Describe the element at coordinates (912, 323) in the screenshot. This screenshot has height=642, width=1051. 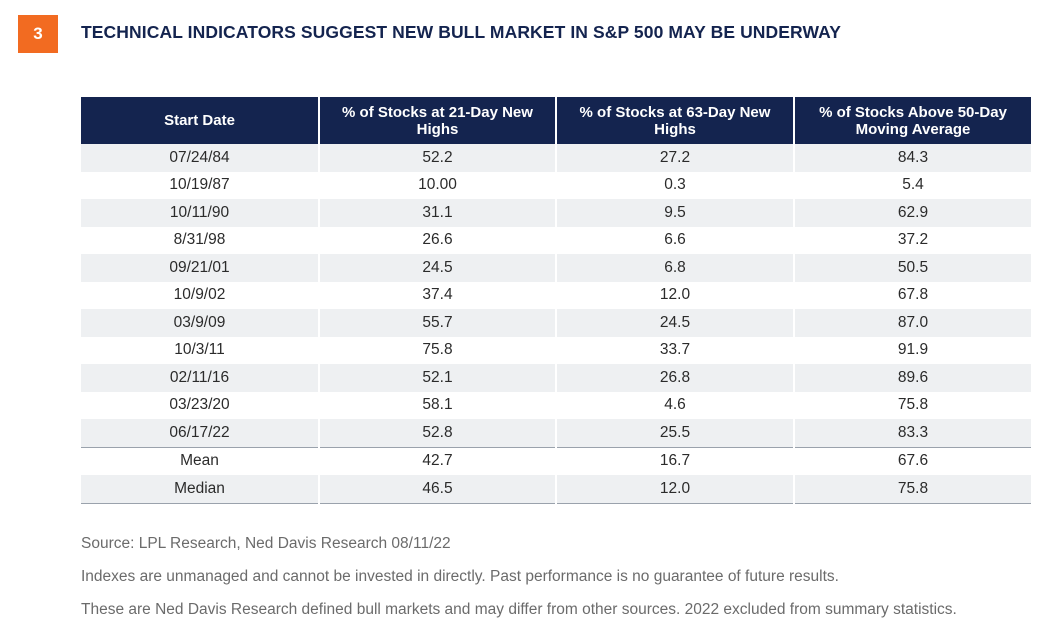
I see `above-50-day-ma-cell: 87.0` at that location.